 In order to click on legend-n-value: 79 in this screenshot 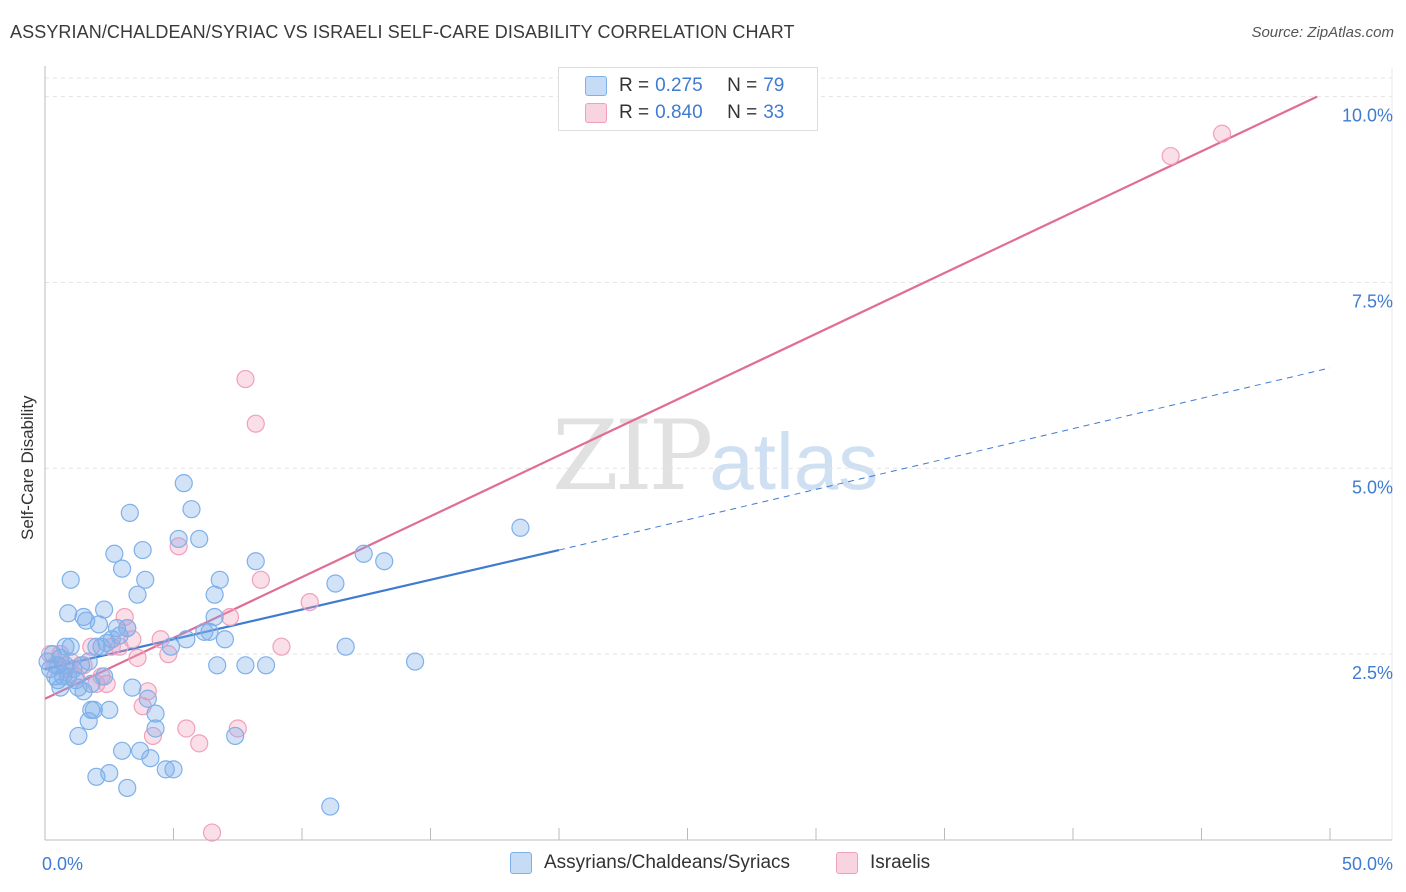, I will do `click(774, 85)`.